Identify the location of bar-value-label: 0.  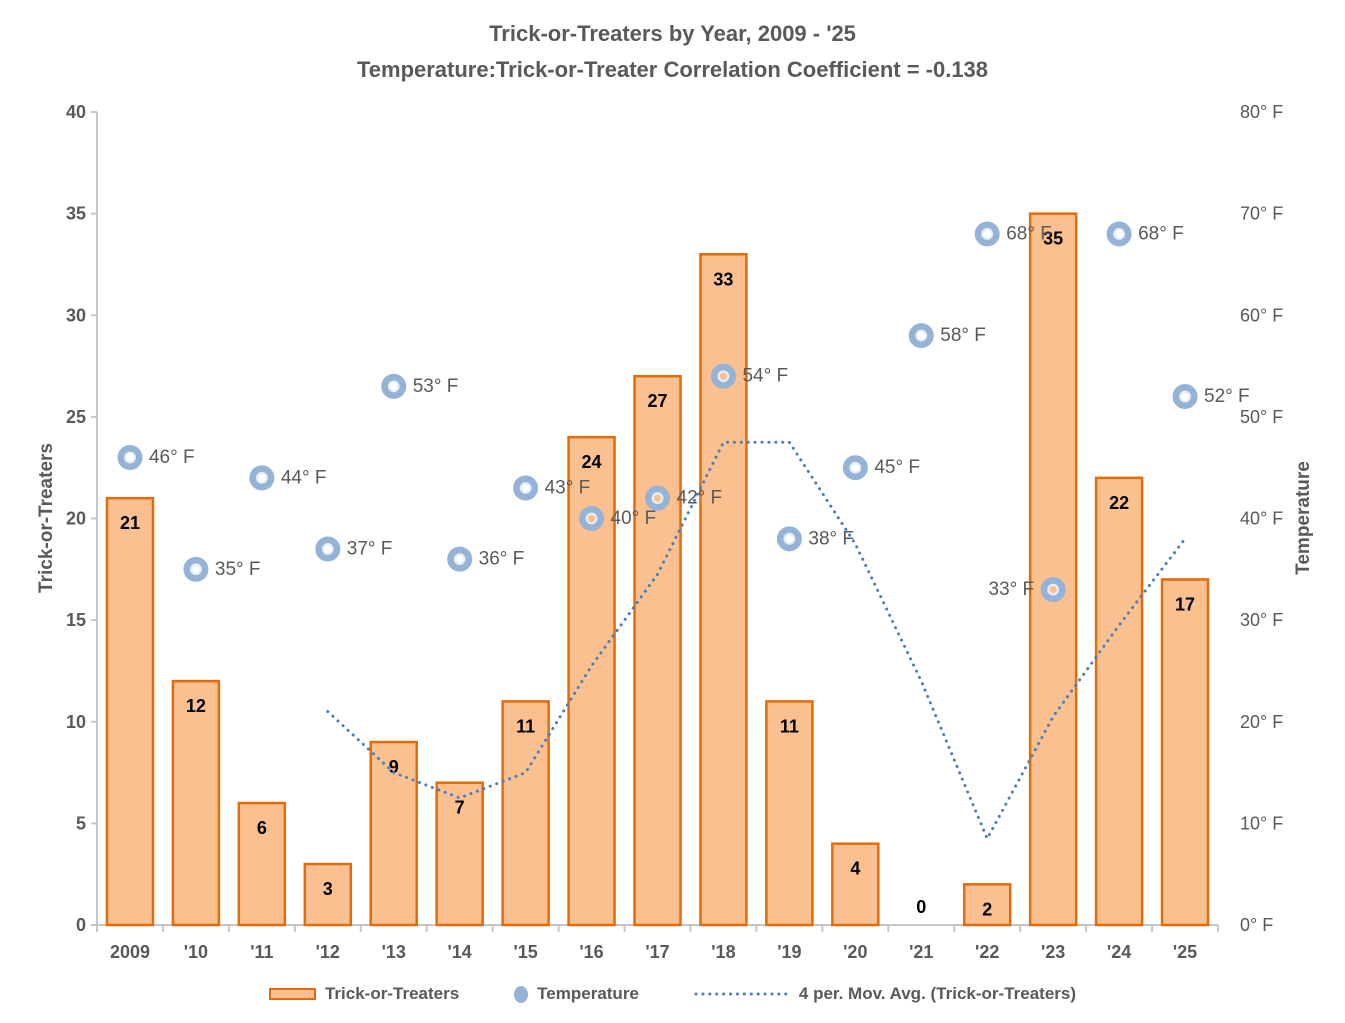
(921, 907).